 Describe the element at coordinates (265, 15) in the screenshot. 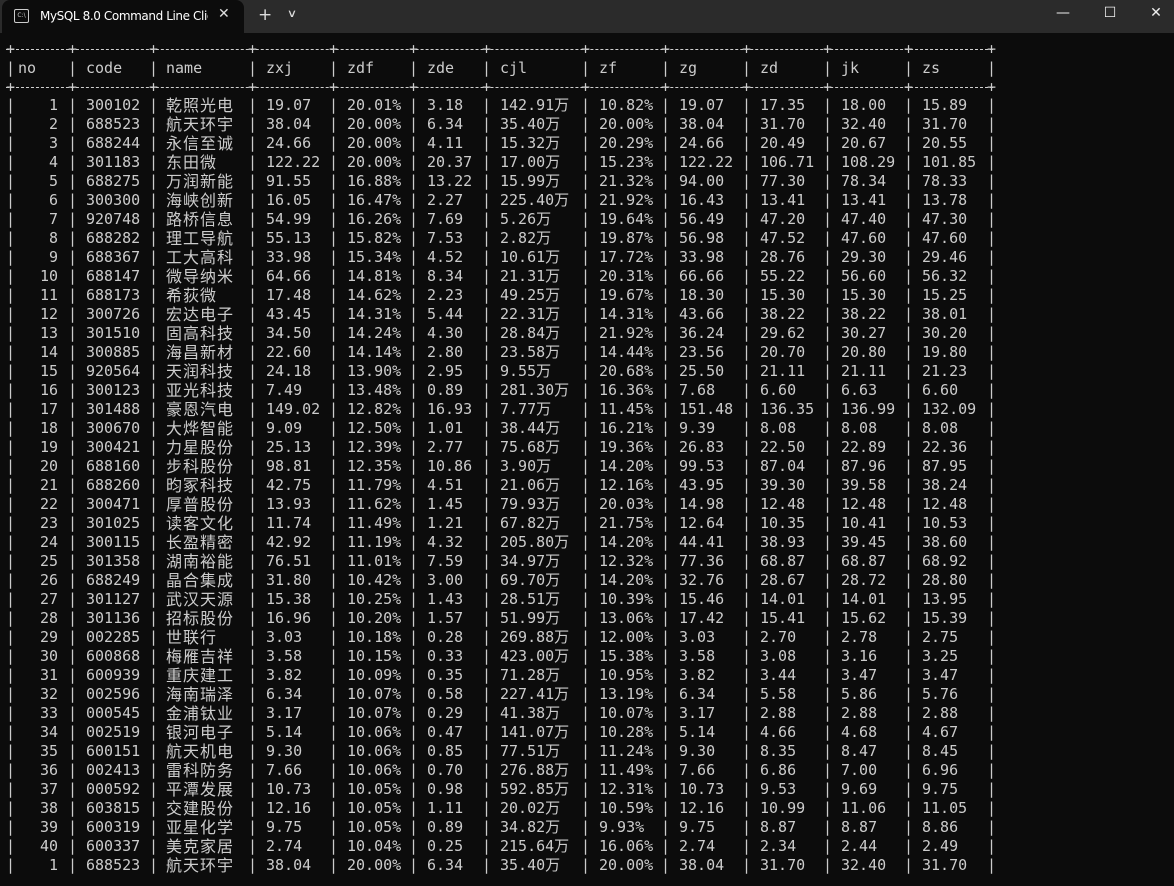

I see `new-tab-button: +` at that location.